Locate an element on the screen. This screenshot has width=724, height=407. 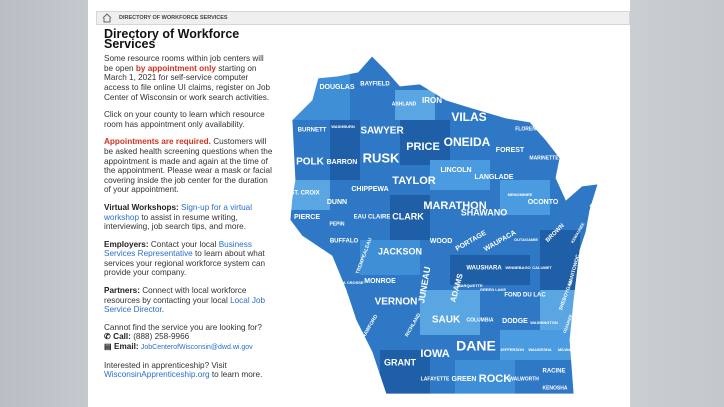
county-label: RACINE is located at coordinates (553, 372).